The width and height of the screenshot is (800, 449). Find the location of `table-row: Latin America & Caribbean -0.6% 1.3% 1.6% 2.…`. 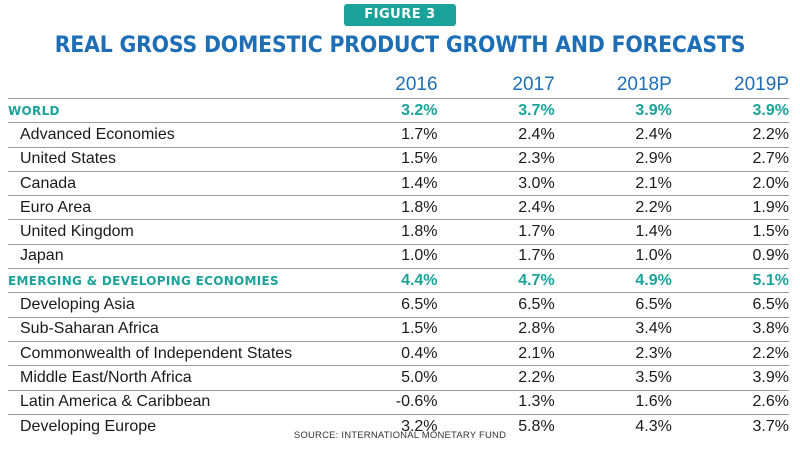

table-row: Latin America & Caribbean -0.6% 1.3% 1.6% 2.… is located at coordinates (398, 402).